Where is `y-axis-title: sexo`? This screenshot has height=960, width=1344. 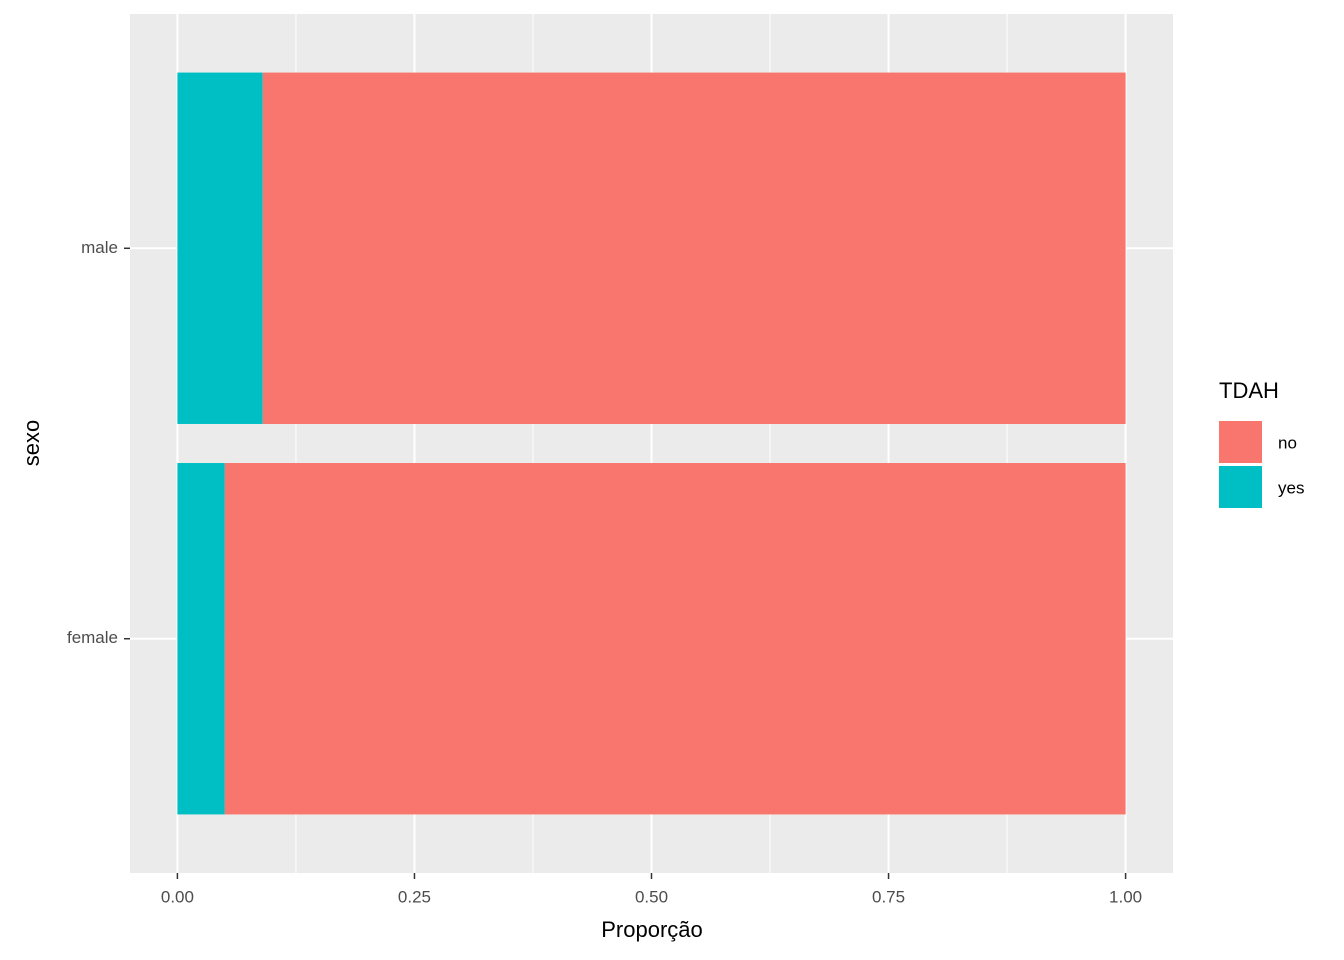
y-axis-title: sexo is located at coordinates (31, 443).